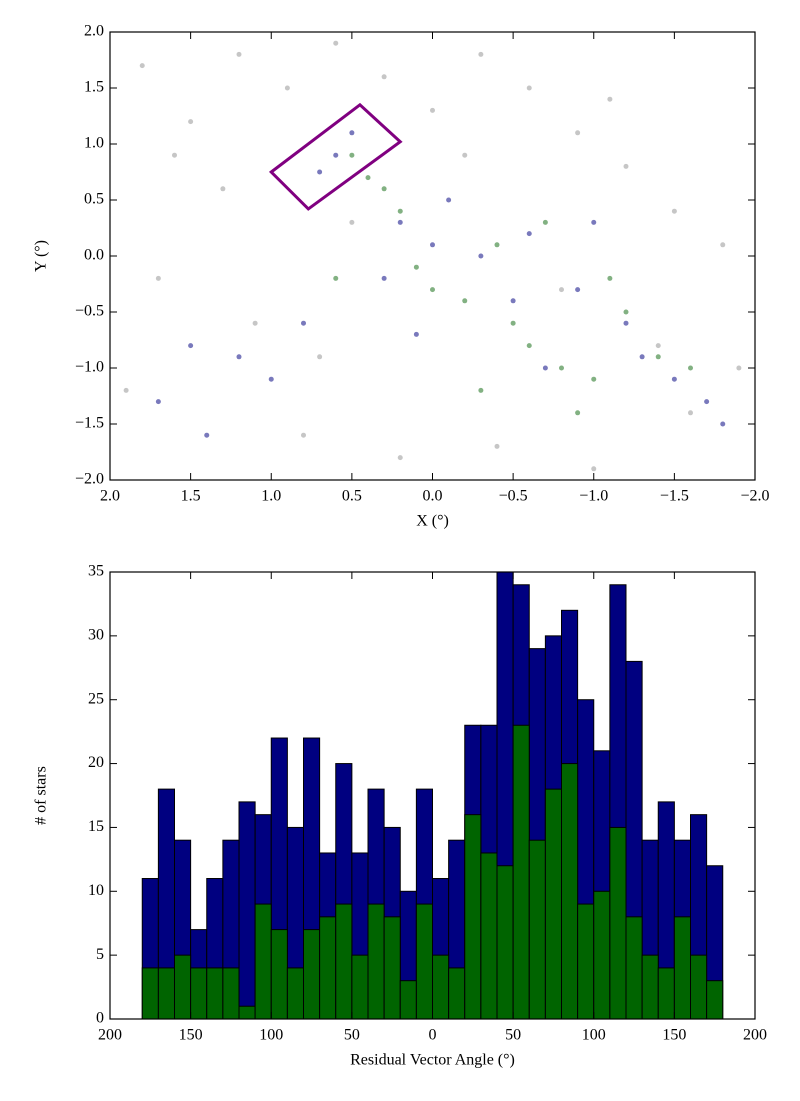 The height and width of the screenshot is (1101, 800). Describe the element at coordinates (191, 496) in the screenshot. I see `x-tick-label: 1.5` at that location.